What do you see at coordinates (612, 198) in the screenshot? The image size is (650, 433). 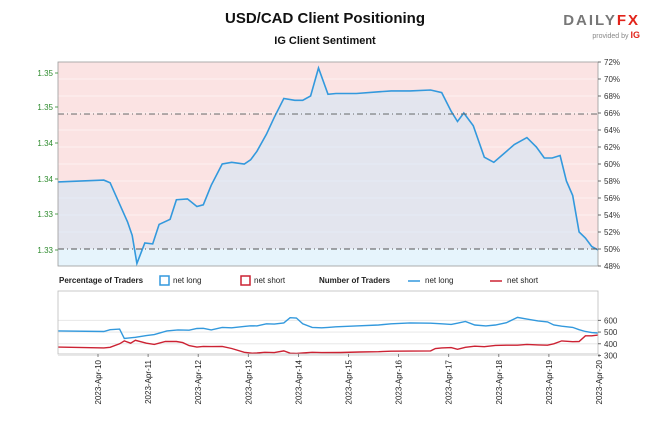 I see `percent-tick-label: 56%` at bounding box center [612, 198].